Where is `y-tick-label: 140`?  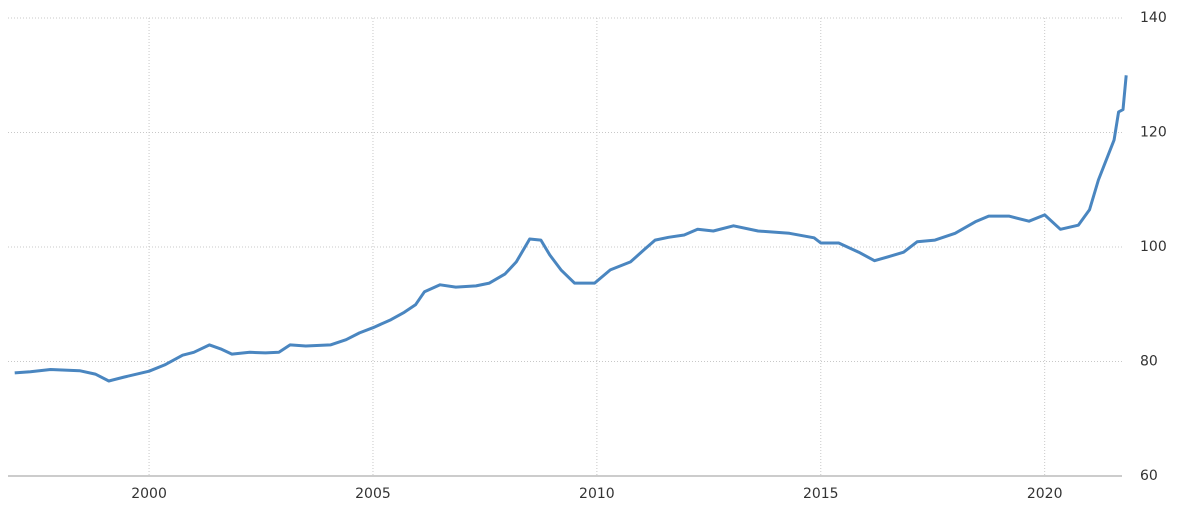
y-tick-label: 140 is located at coordinates (1153, 18).